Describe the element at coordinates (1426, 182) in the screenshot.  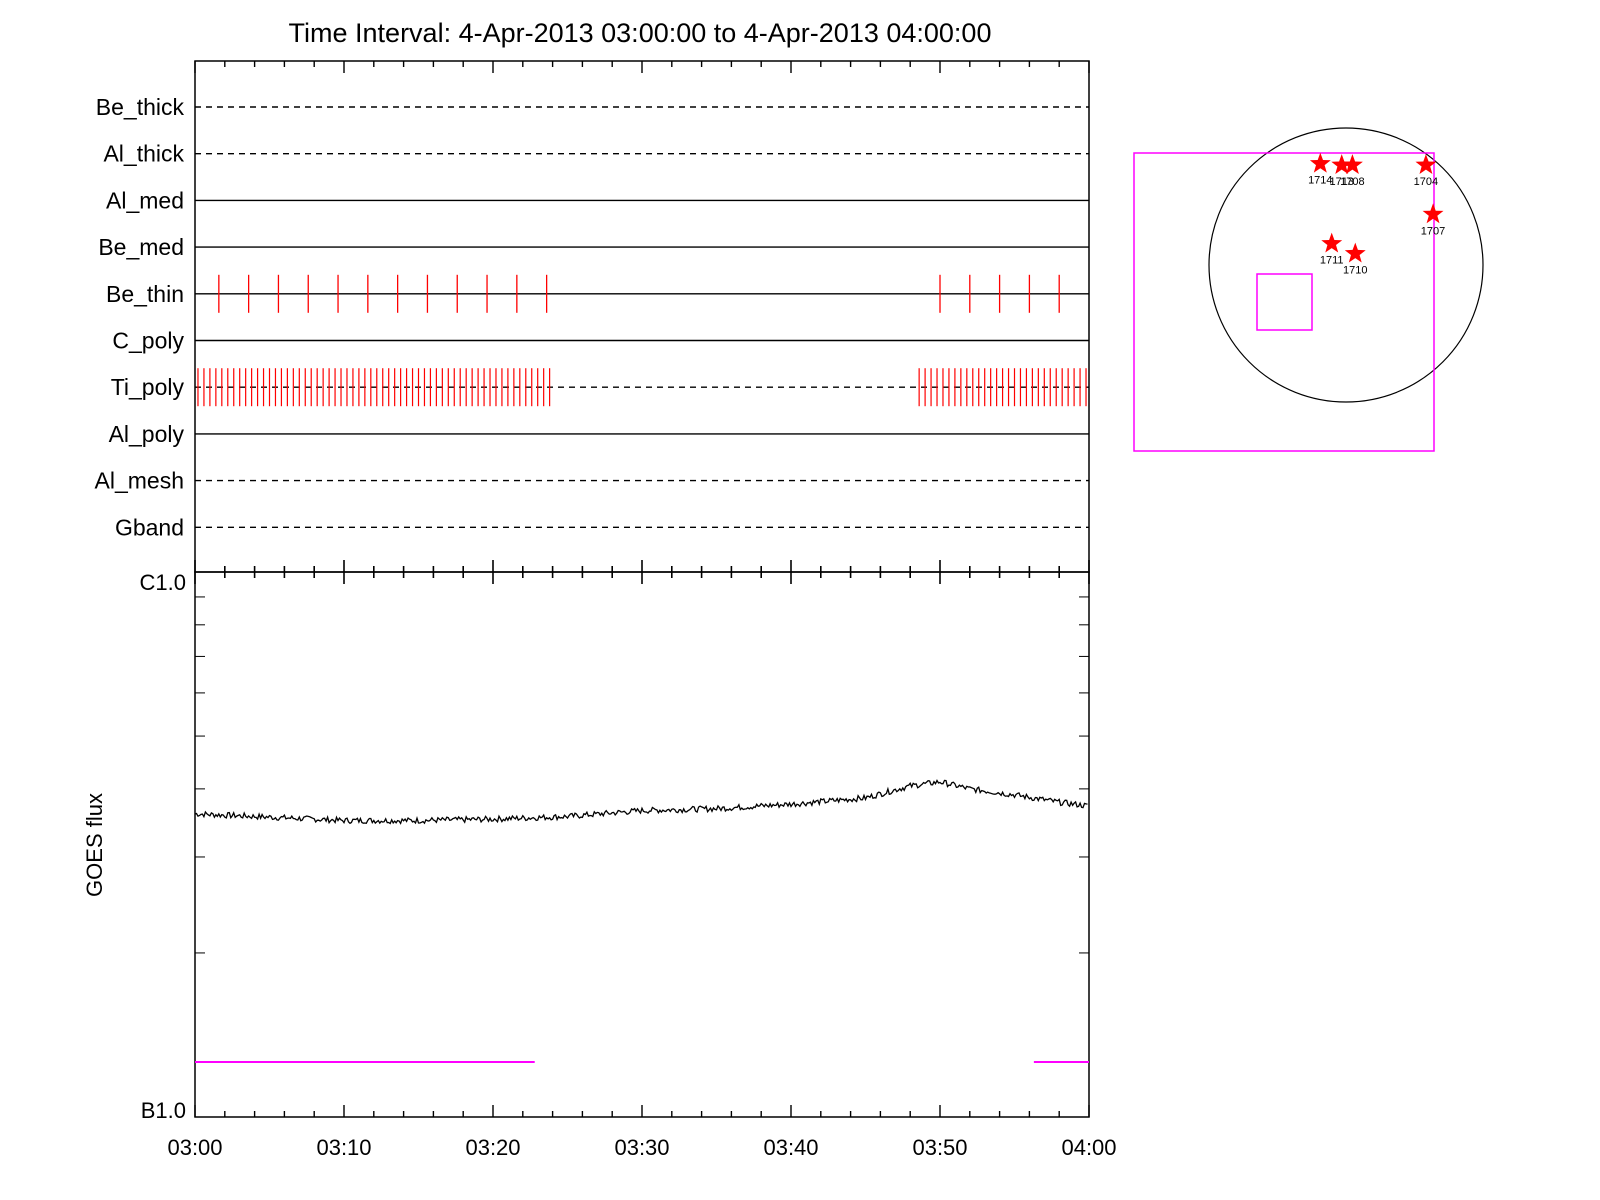
I see `active-region-label: 1704` at that location.